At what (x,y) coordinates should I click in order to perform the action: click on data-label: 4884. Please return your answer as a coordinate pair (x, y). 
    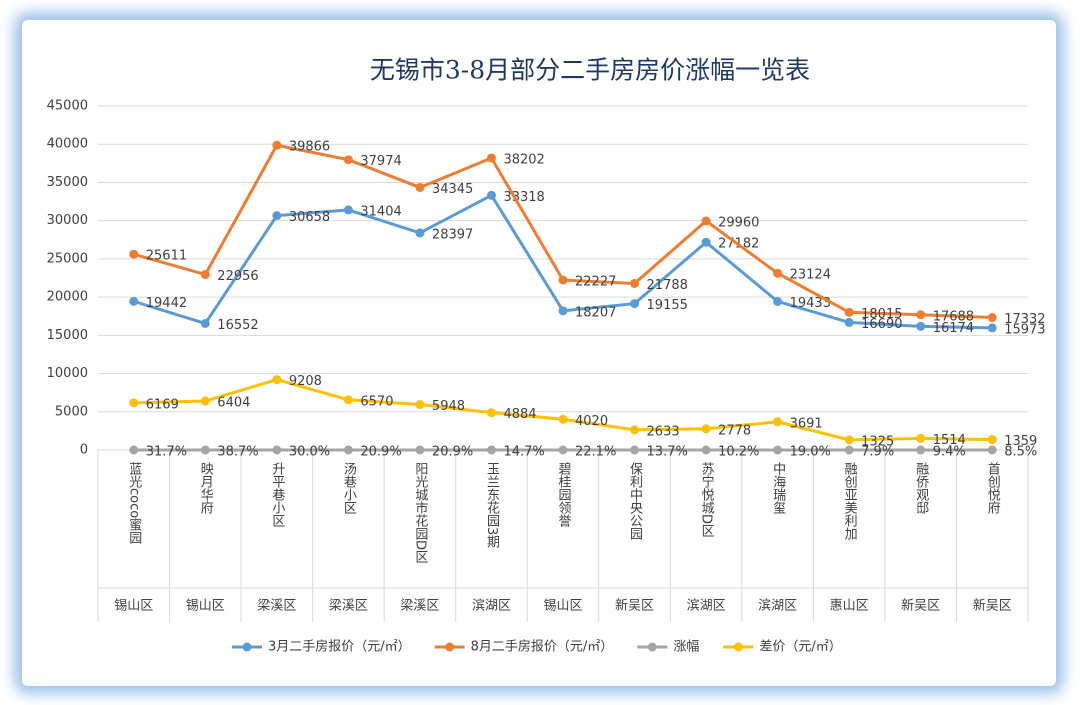
    Looking at the image, I should click on (519, 414).